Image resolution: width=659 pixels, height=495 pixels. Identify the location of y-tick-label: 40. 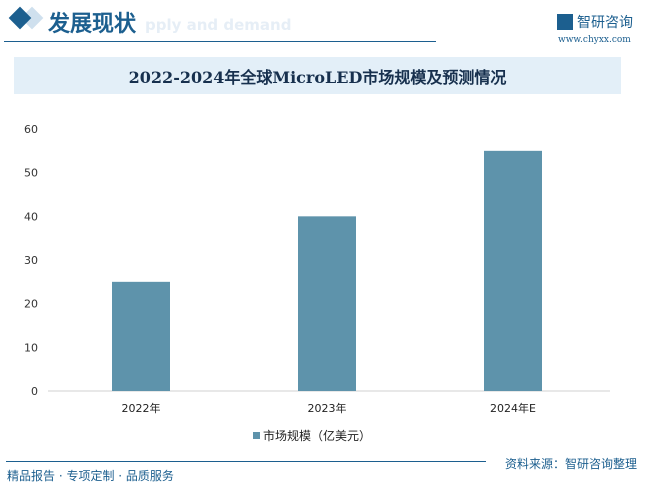
(31, 216).